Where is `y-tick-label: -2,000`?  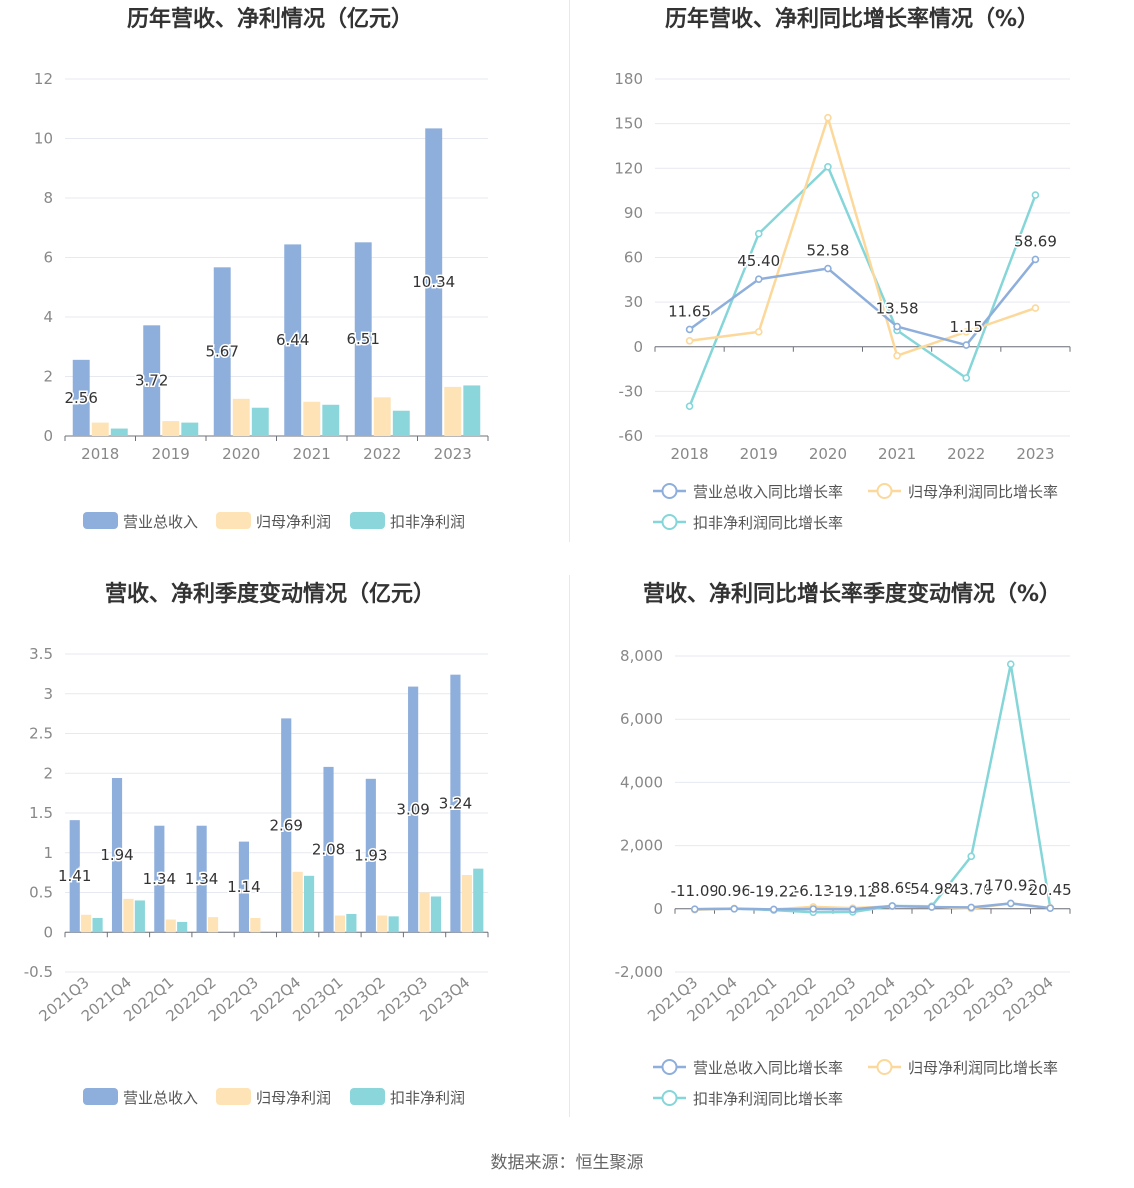 y-tick-label: -2,000 is located at coordinates (639, 972).